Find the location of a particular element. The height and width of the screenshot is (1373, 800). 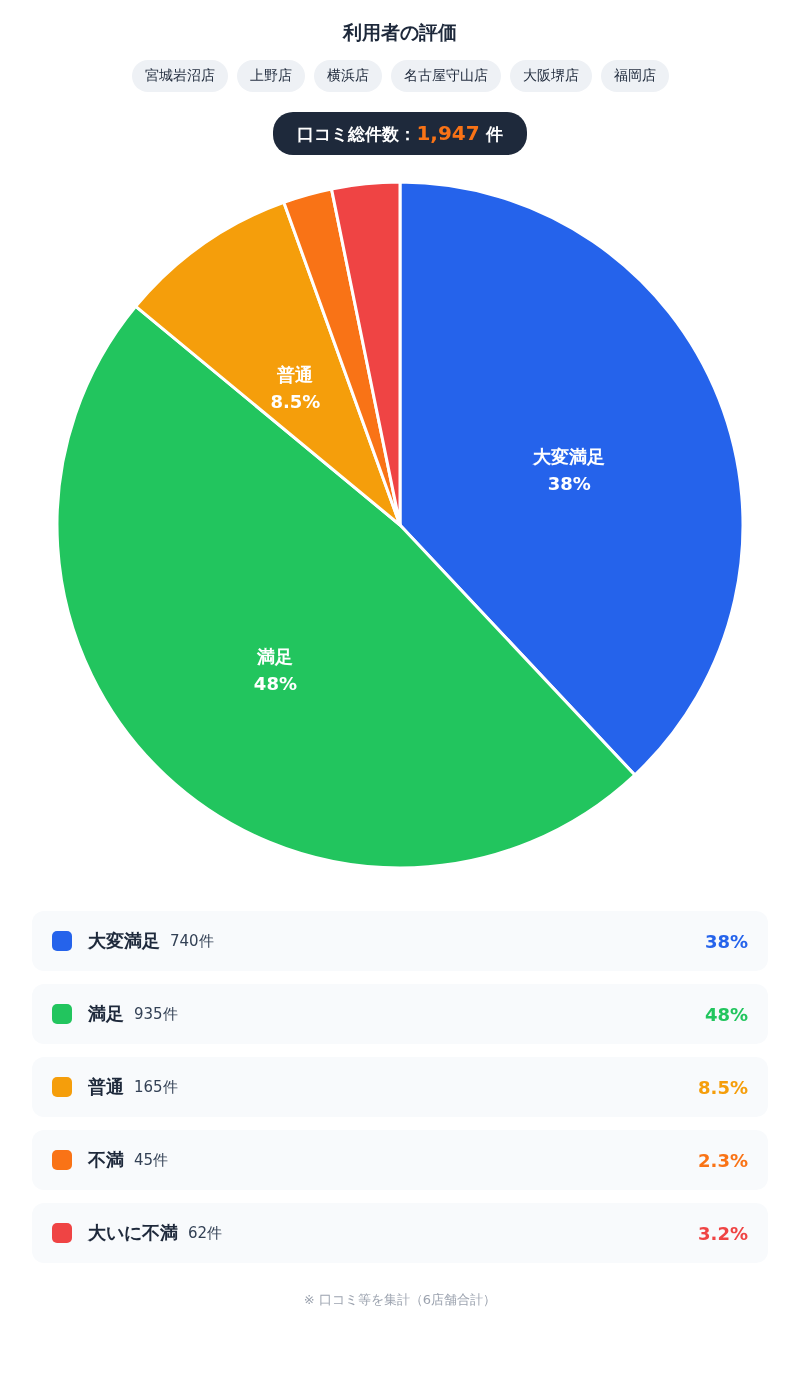

text: 165件 is located at coordinates (156, 1087).